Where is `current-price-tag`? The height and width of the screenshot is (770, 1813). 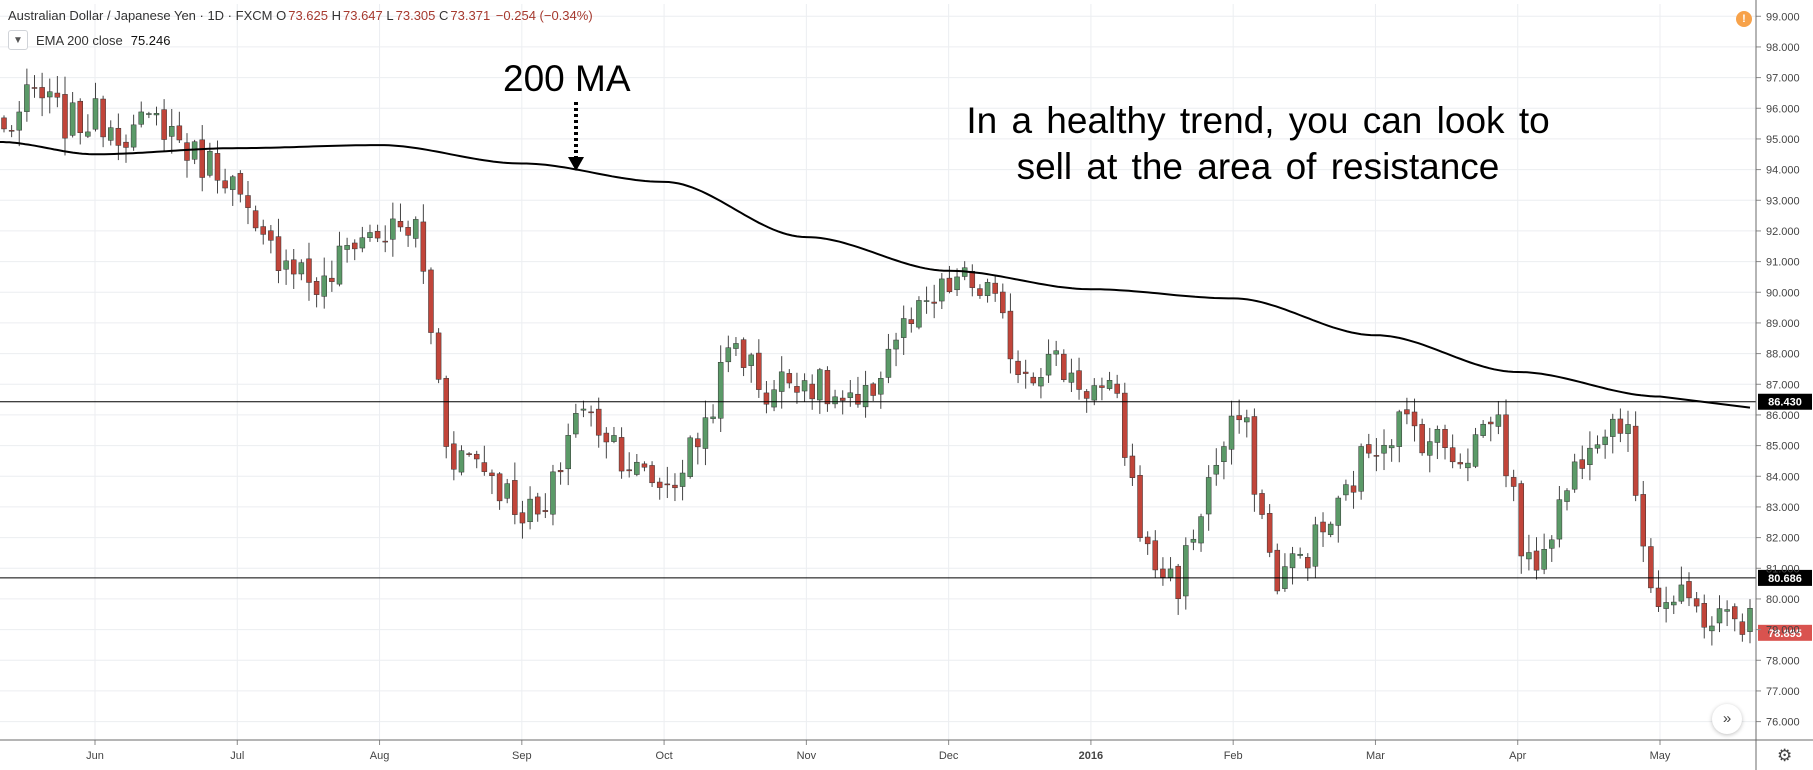
current-price-tag is located at coordinates (1785, 632).